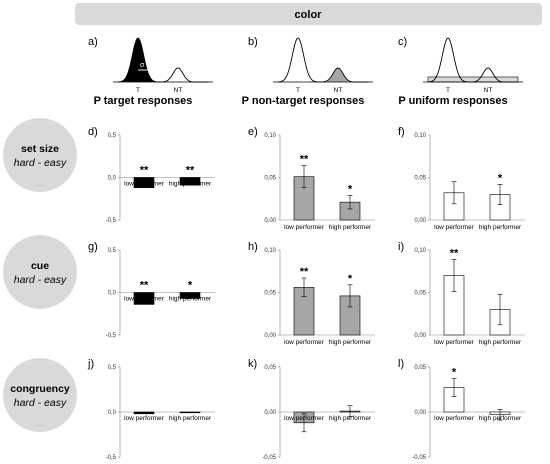 The image size is (550, 464). Describe the element at coordinates (252, 364) in the screenshot. I see `panel-letter: k)` at that location.